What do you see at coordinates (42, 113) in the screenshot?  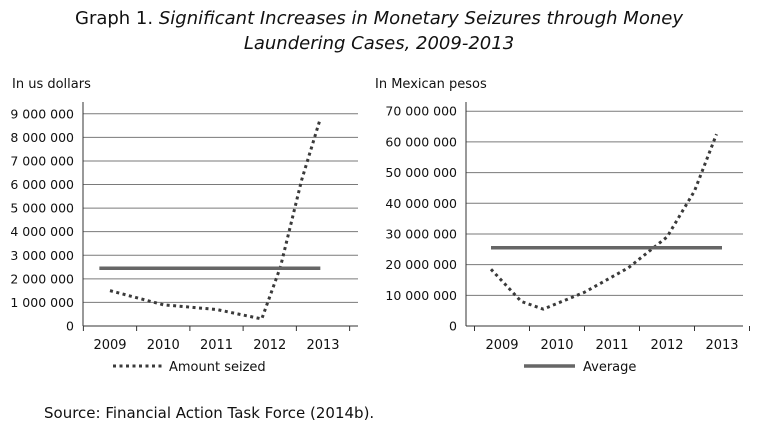 I see `y-tick-label: 9 000 000` at bounding box center [42, 113].